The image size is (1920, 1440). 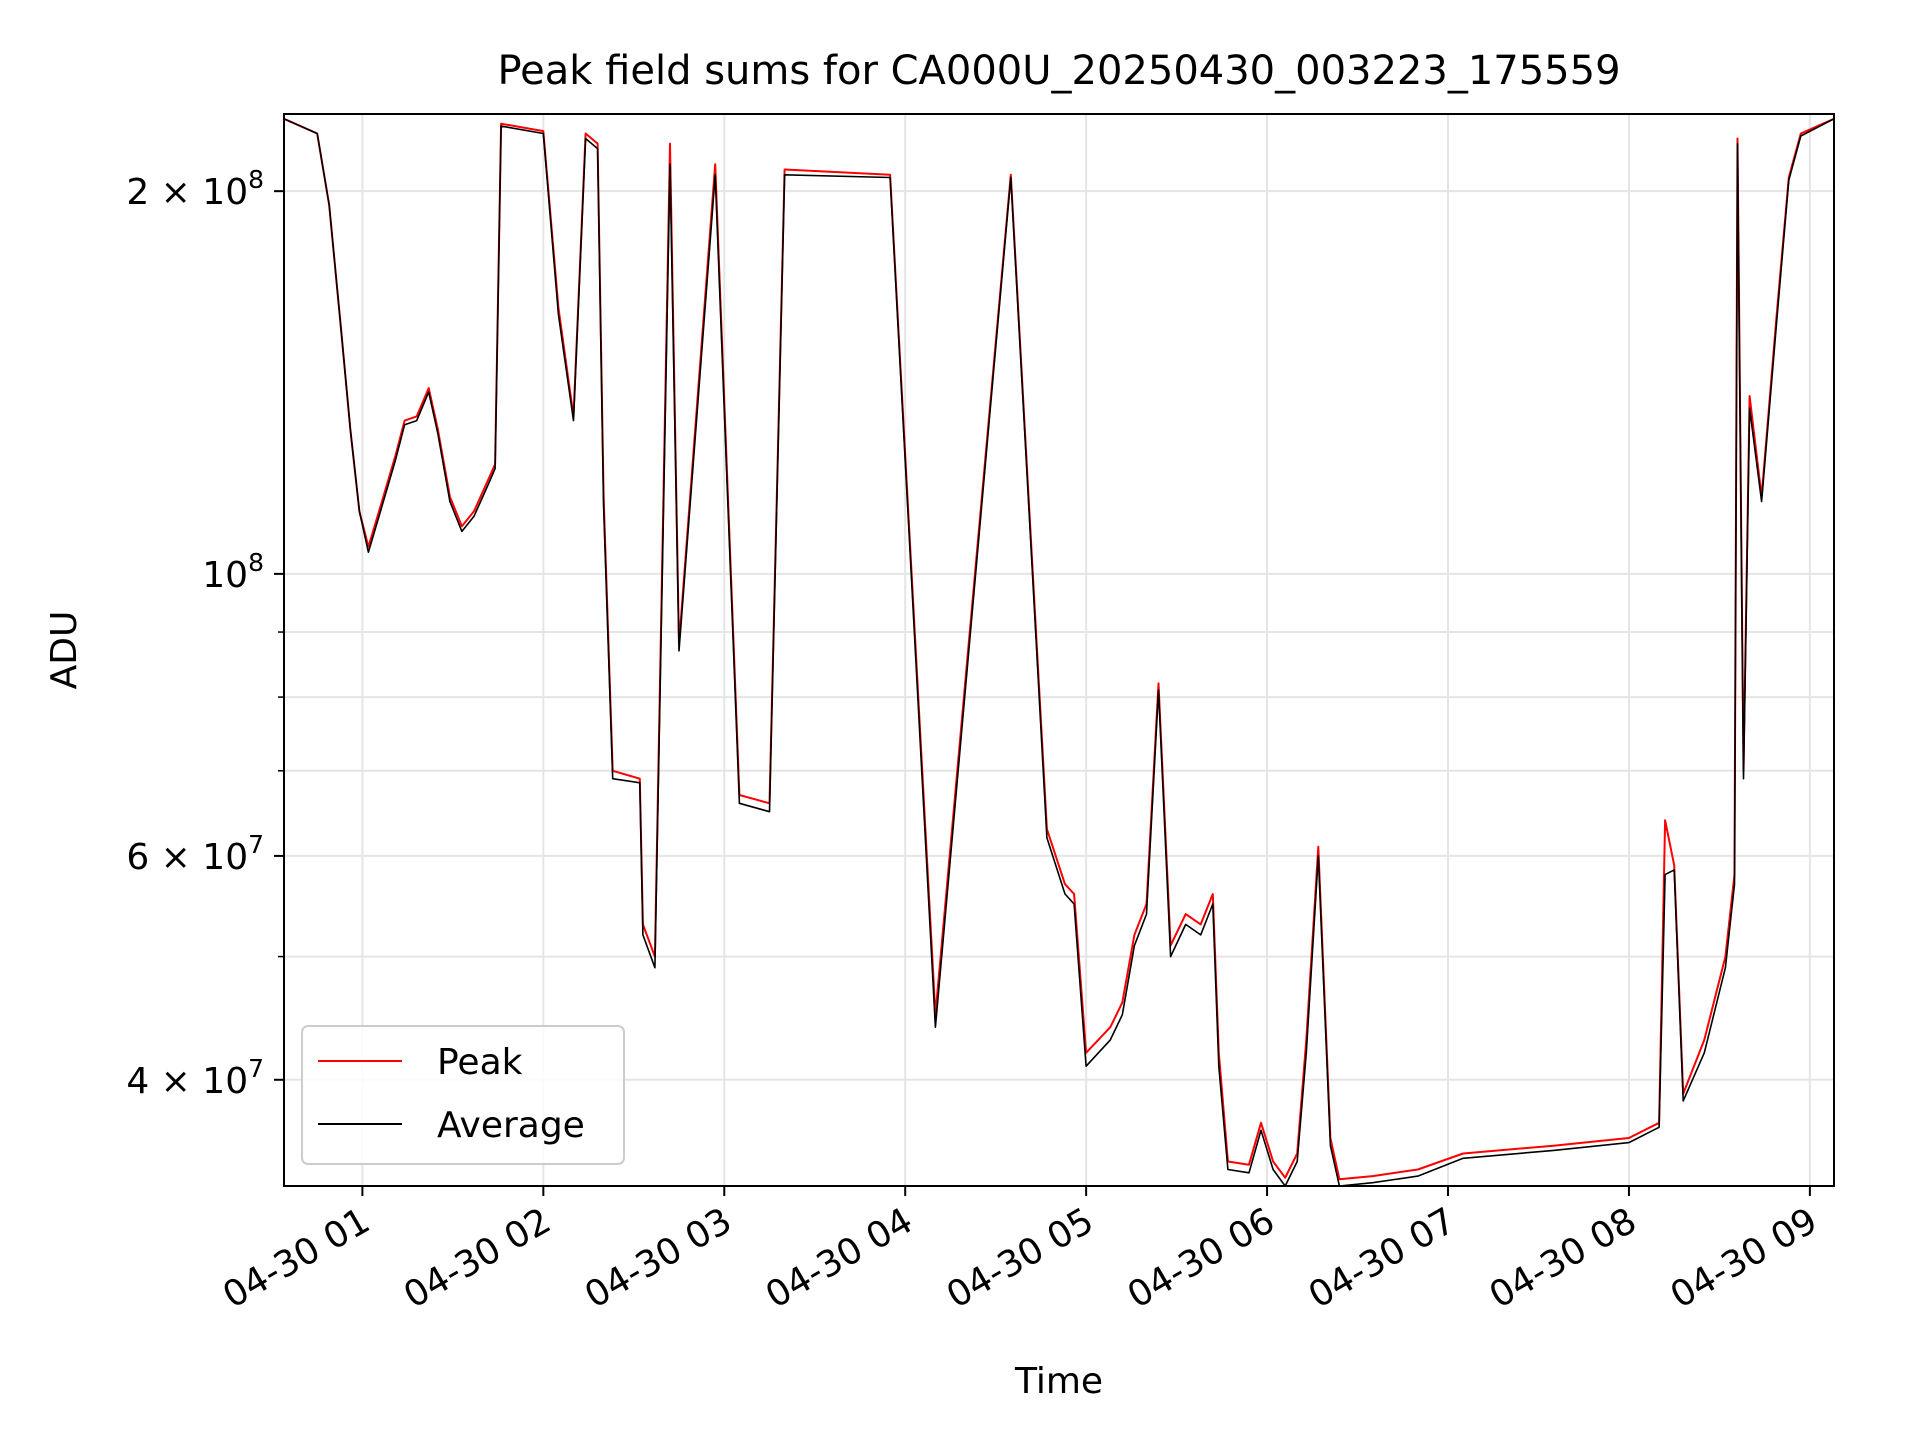 I want to click on legend-label-average: Average, so click(x=511, y=1125).